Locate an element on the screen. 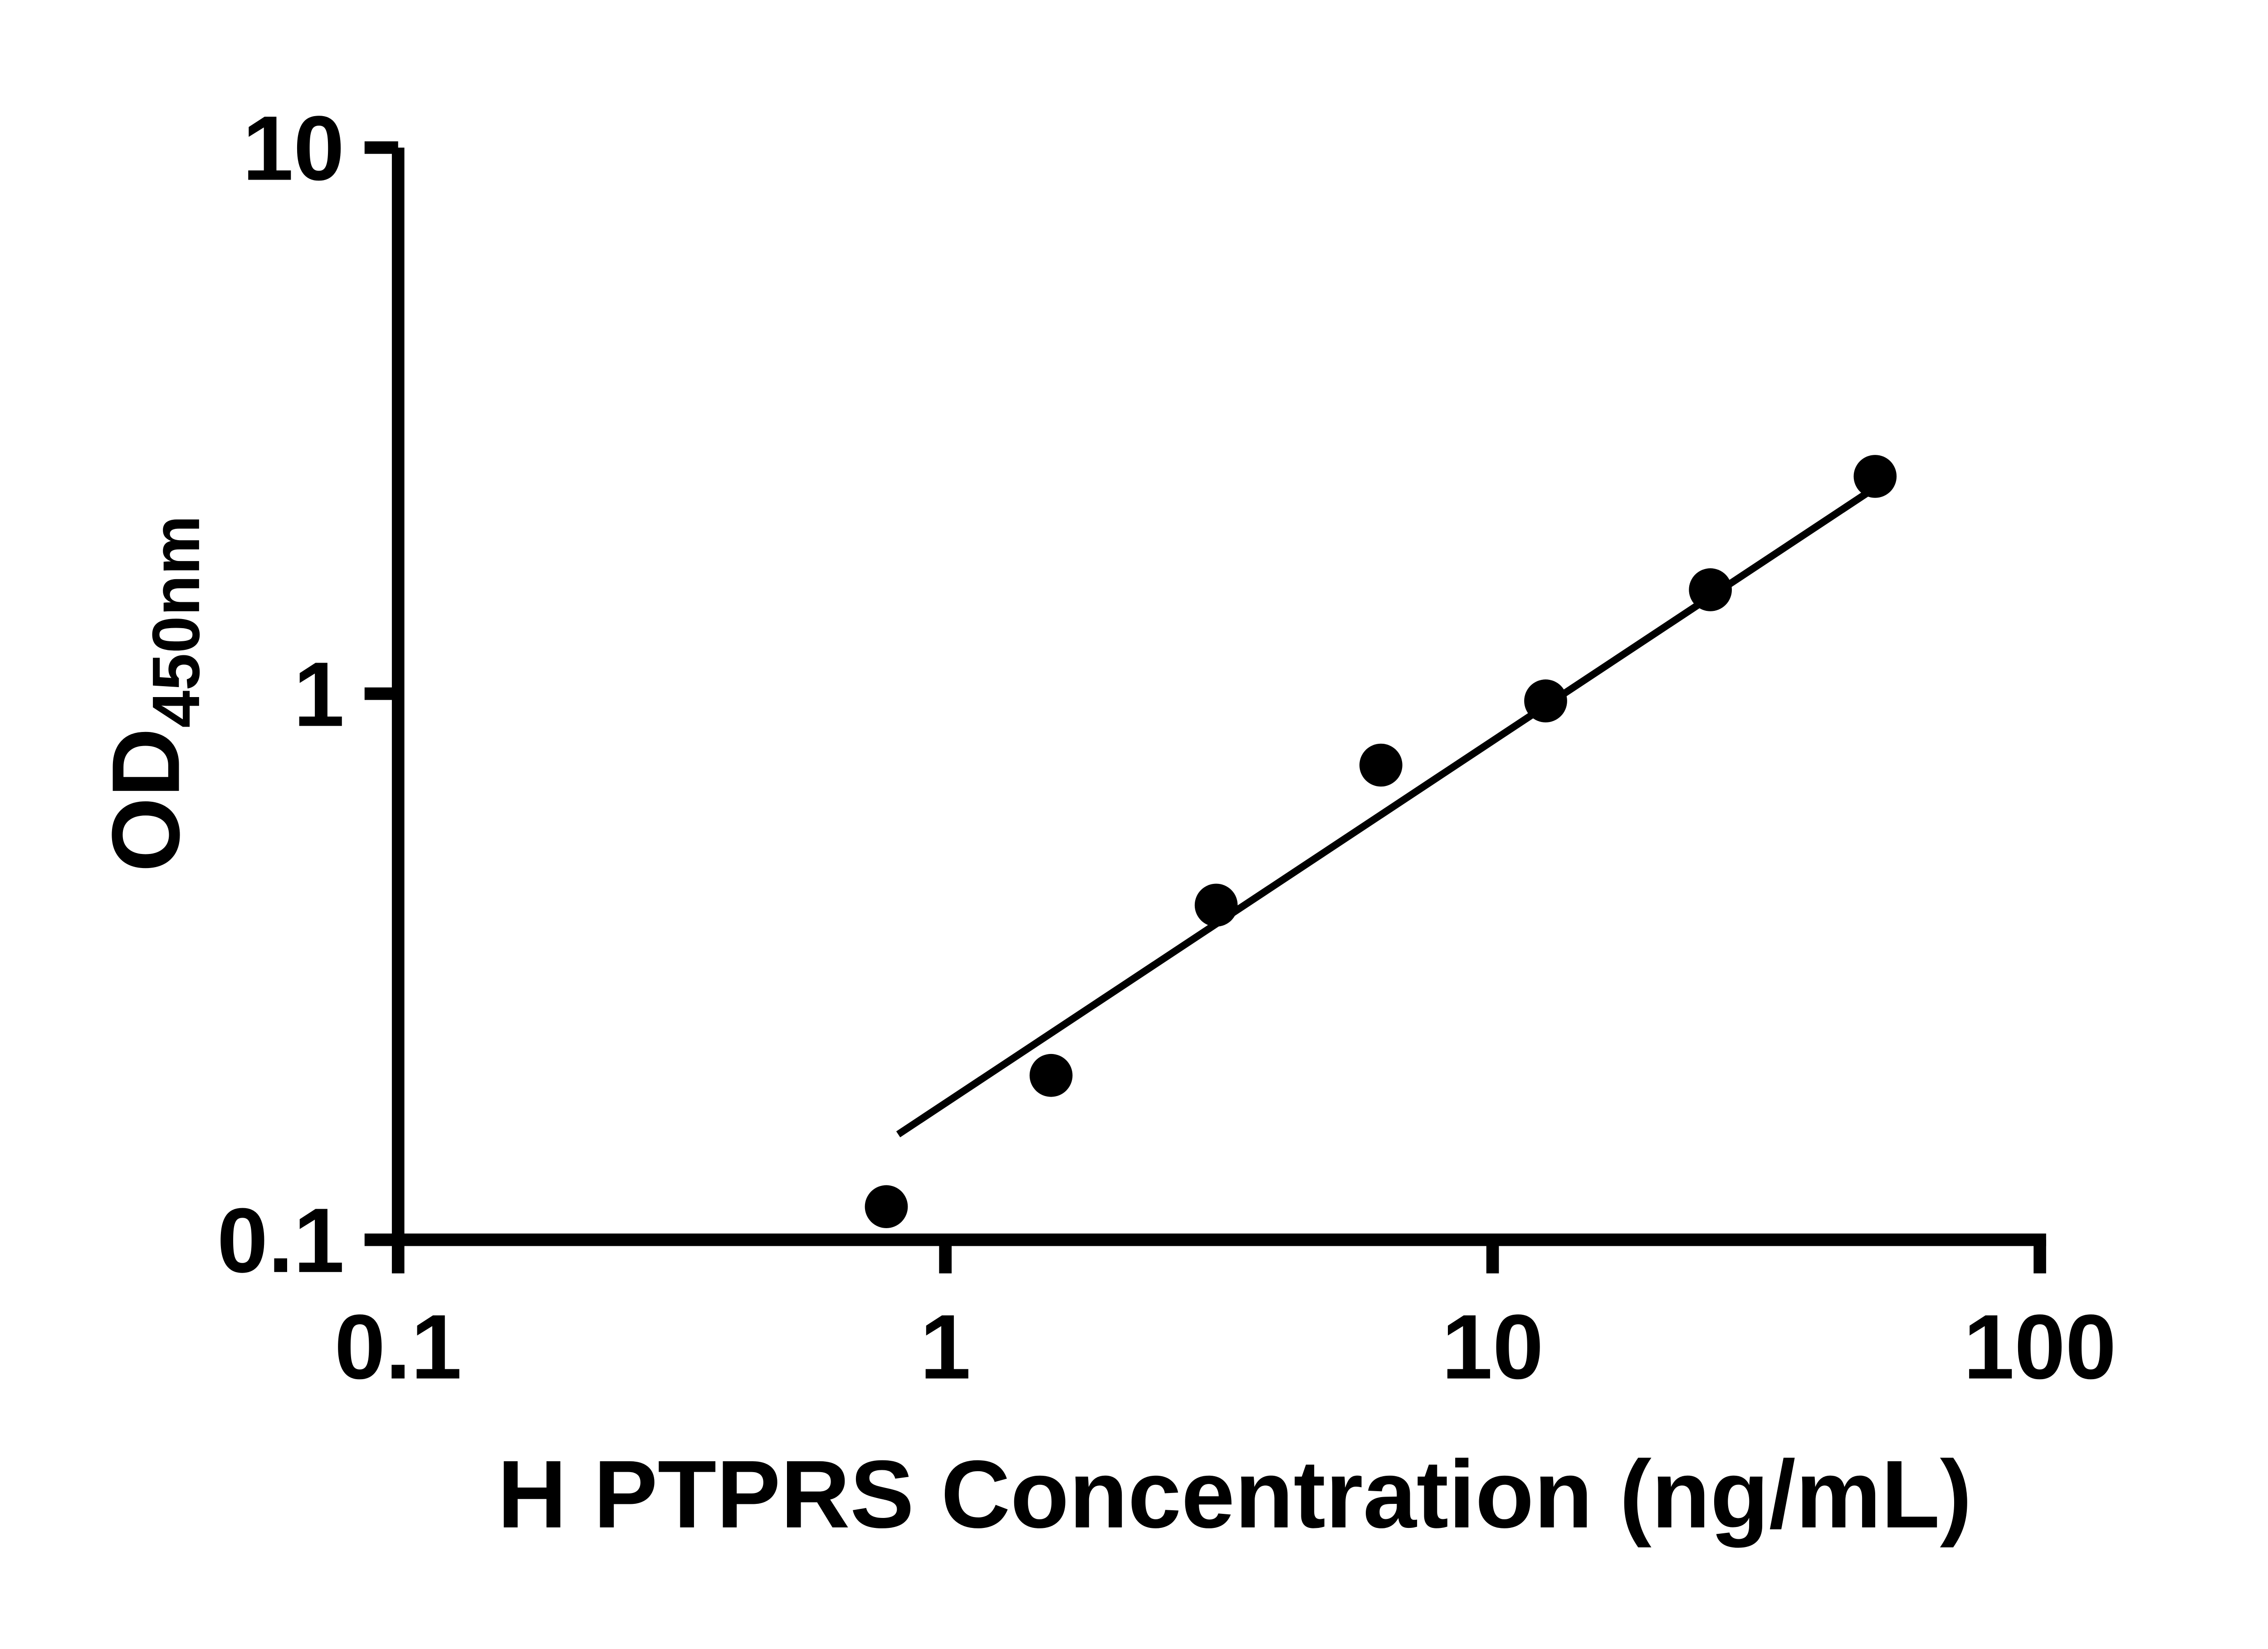 The height and width of the screenshot is (1649, 2268). x-axis-title: H PTPRS Concentration (ng/mL) is located at coordinates (1235, 1494).